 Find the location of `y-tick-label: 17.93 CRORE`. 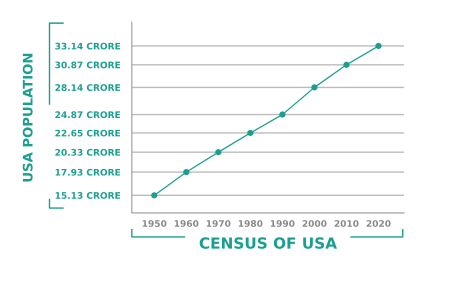

y-tick-label: 17.93 CRORE is located at coordinates (88, 172).